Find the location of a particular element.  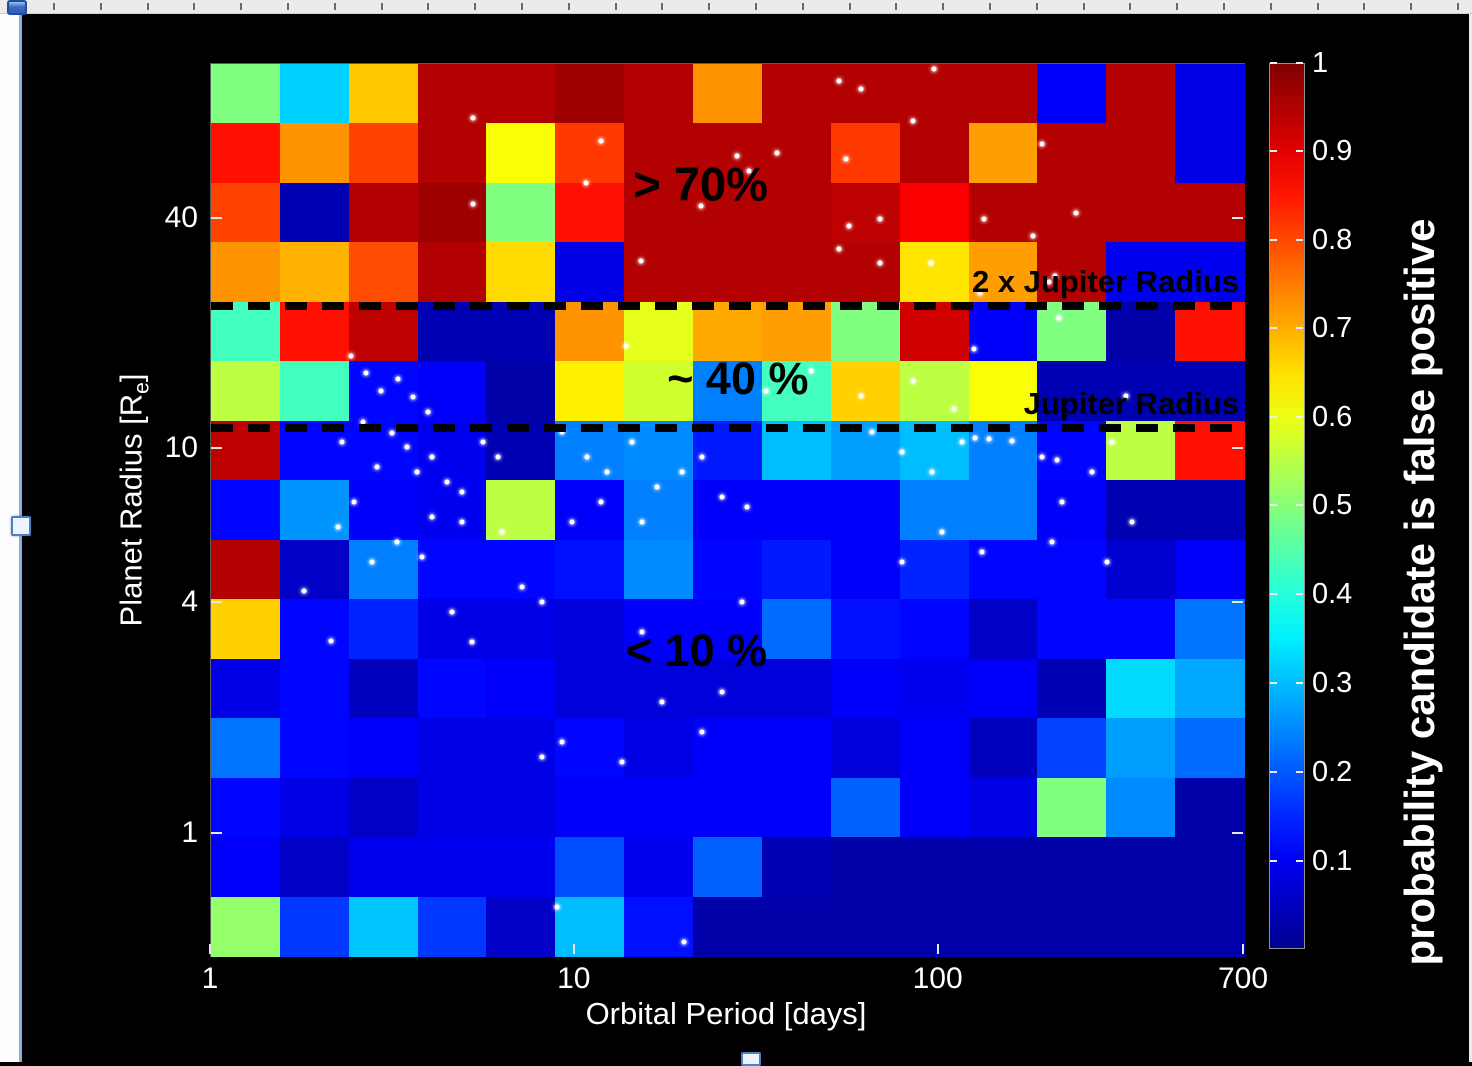

colorbar-tick-label-0.2: 0.2 is located at coordinates (1332, 771).